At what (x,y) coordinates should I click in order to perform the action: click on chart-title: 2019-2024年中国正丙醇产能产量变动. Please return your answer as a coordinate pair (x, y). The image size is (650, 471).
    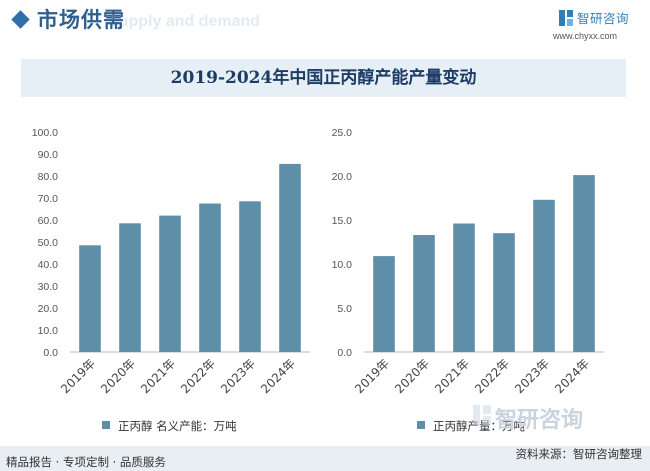
    Looking at the image, I should click on (323, 78).